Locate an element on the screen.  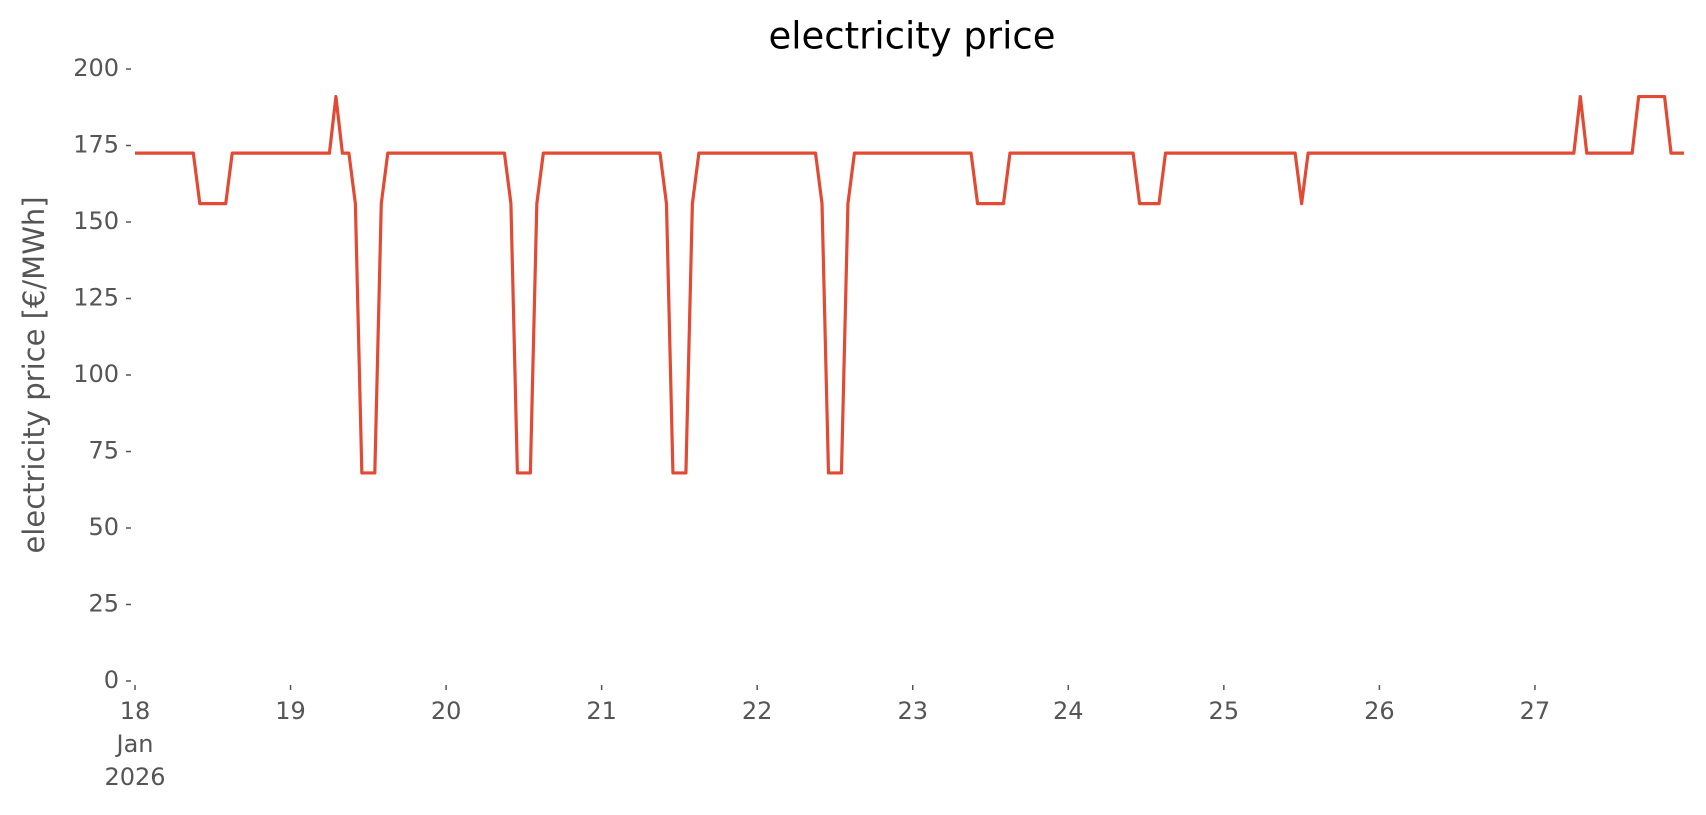
x-tick-label: 21 is located at coordinates (601, 711).